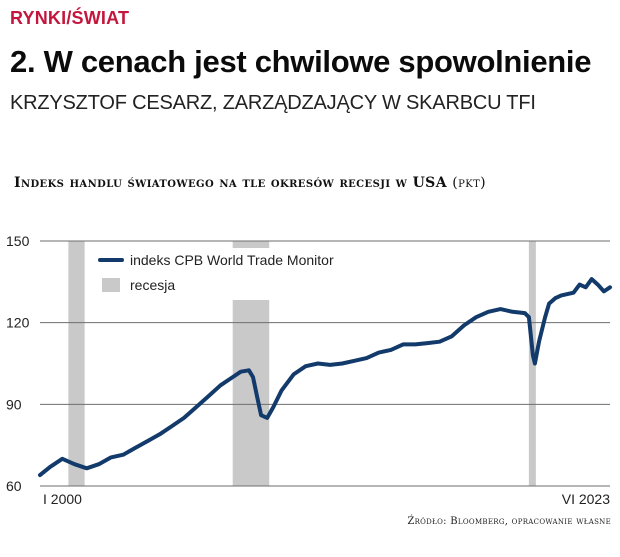 The image size is (620, 557). I want to click on source-note: Źródło: Bloomberg, opracowanie własne, so click(509, 521).